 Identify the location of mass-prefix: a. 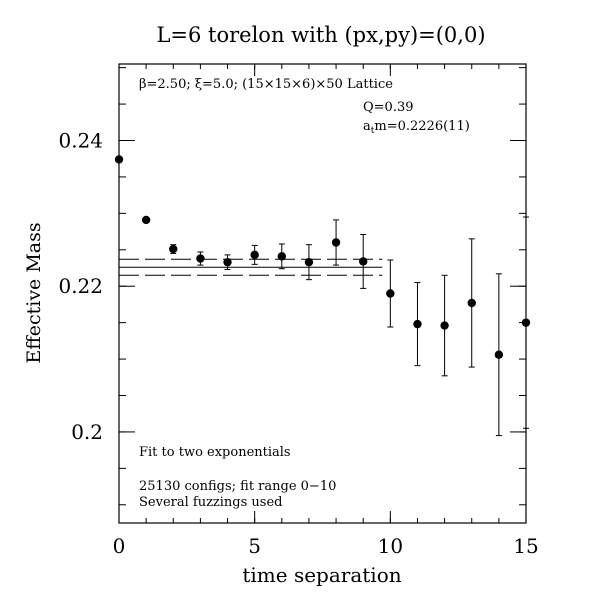
(367, 126).